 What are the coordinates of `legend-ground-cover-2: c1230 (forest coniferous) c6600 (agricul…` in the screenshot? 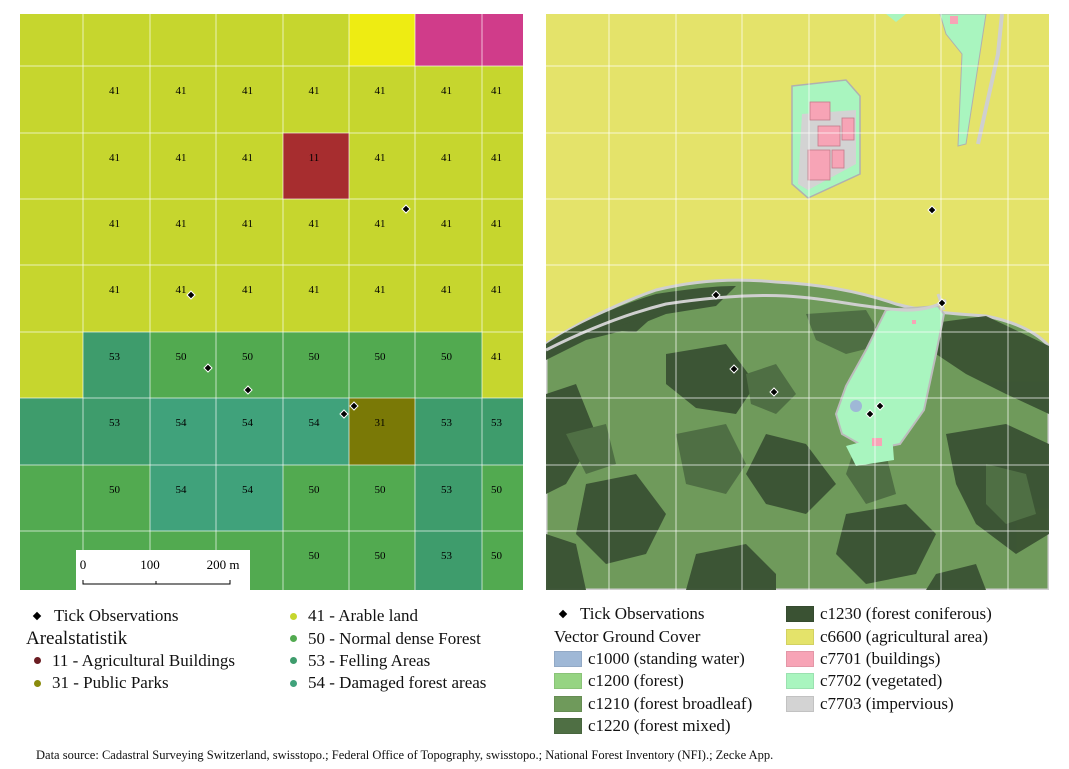 It's located at (889, 659).